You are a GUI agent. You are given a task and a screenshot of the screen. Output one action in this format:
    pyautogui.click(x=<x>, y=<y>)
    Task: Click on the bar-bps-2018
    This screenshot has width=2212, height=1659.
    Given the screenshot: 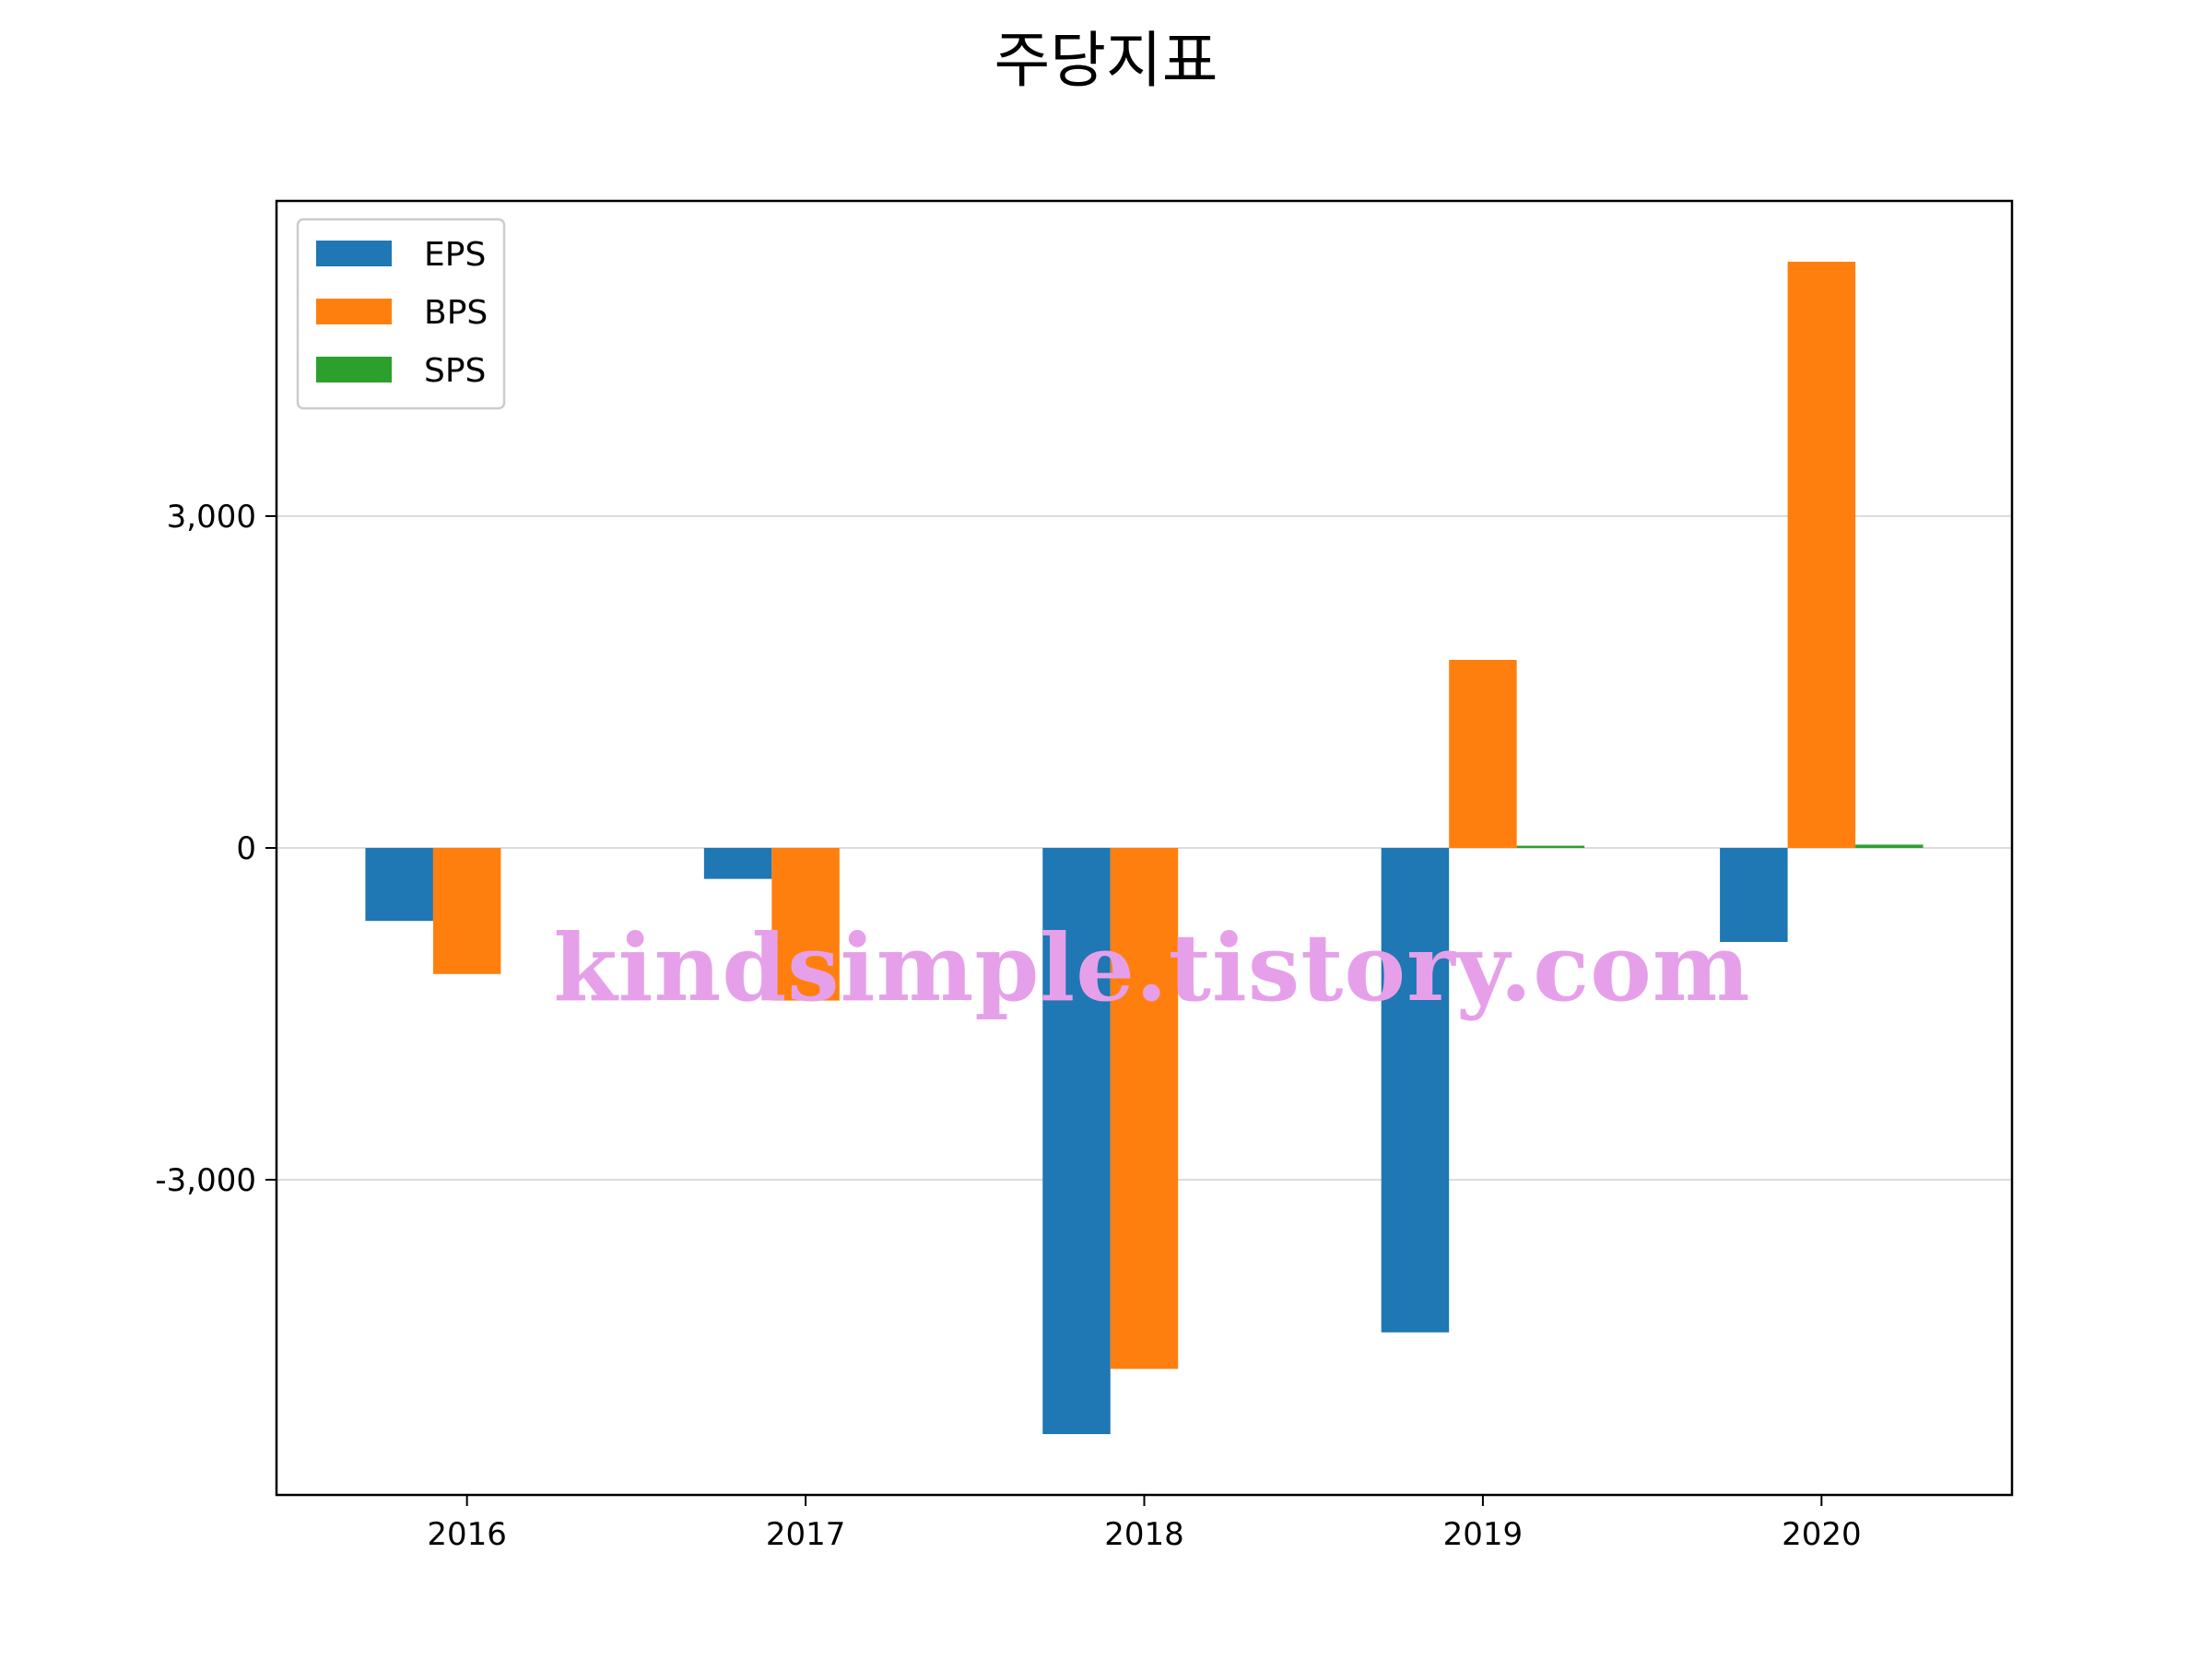 What is the action you would take?
    pyautogui.click(x=1144, y=1109)
    